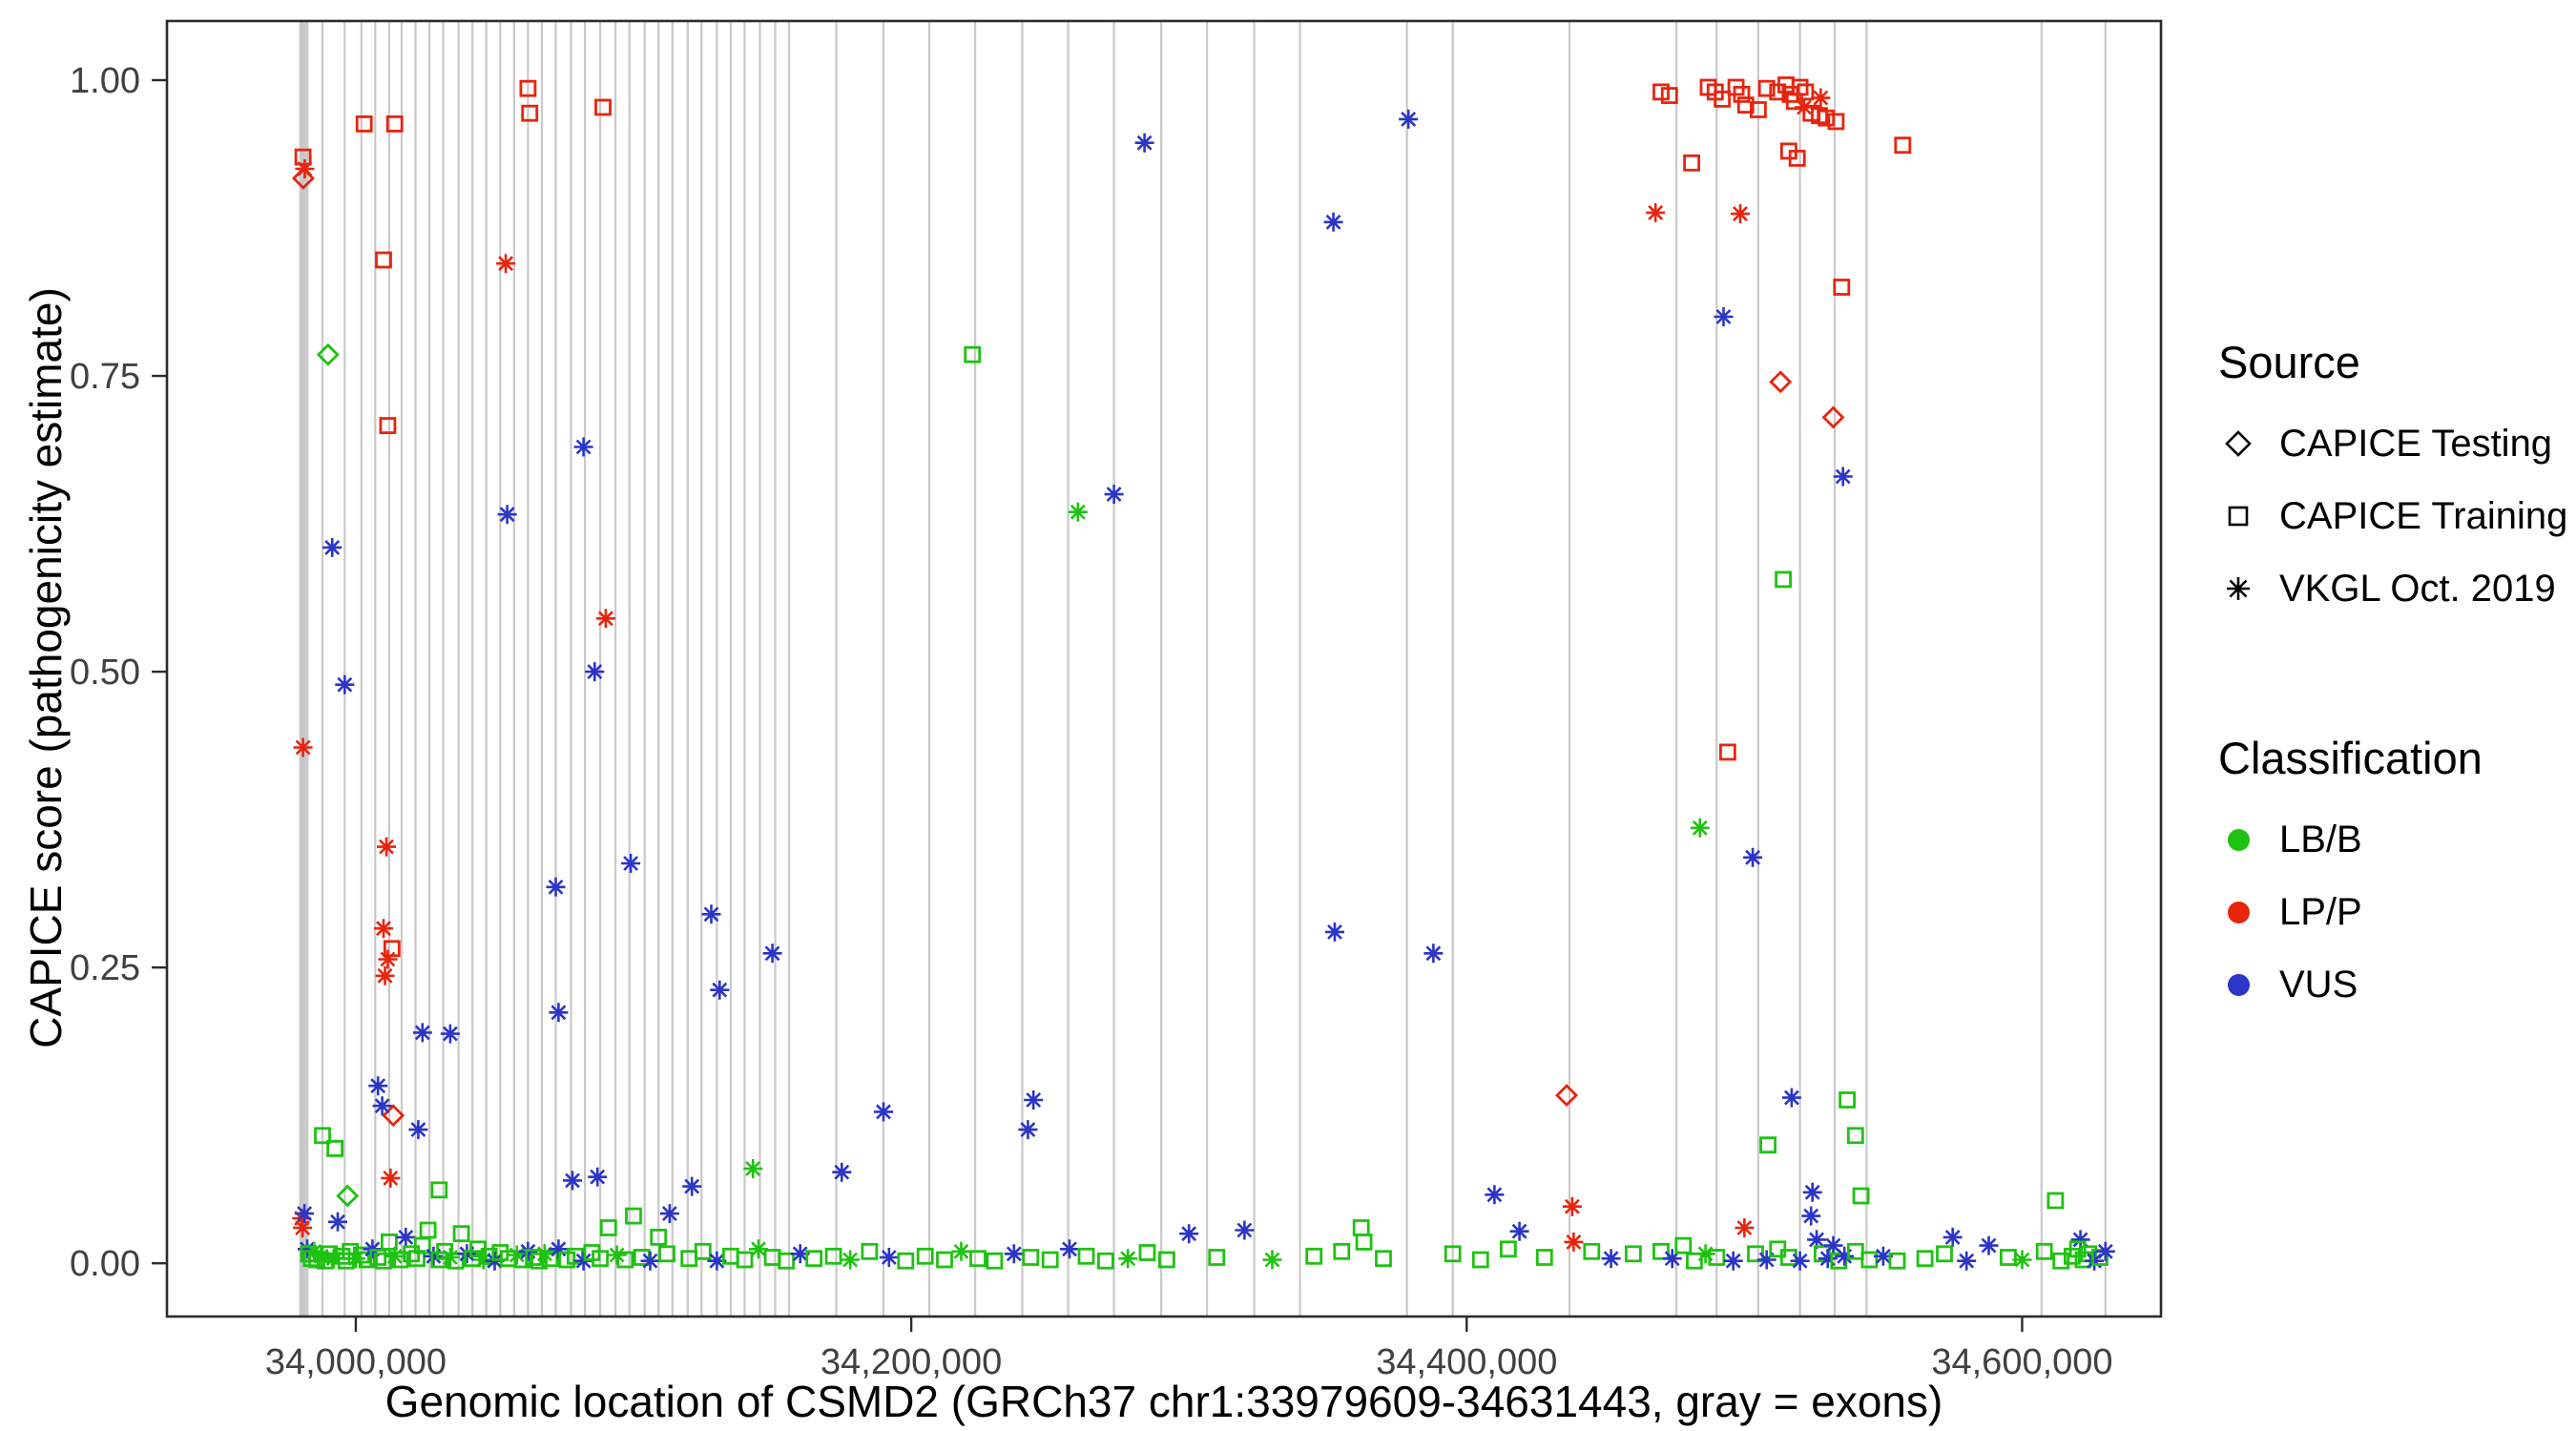 The height and width of the screenshot is (1431, 2576). I want to click on x-tick-label: 34,600,000, so click(2021, 1362).